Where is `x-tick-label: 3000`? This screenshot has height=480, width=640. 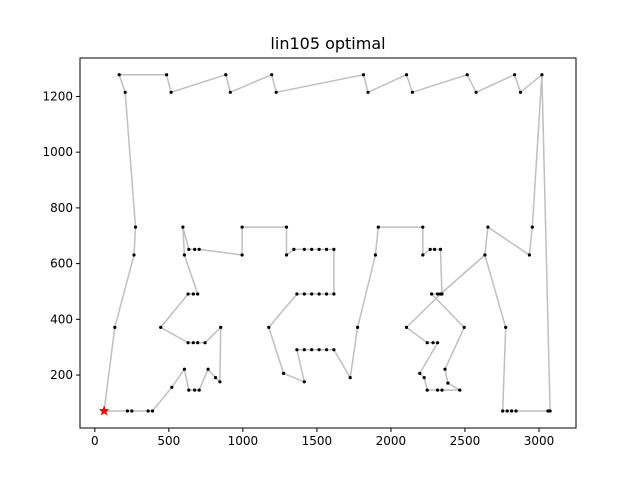
x-tick-label: 3000 is located at coordinates (539, 441).